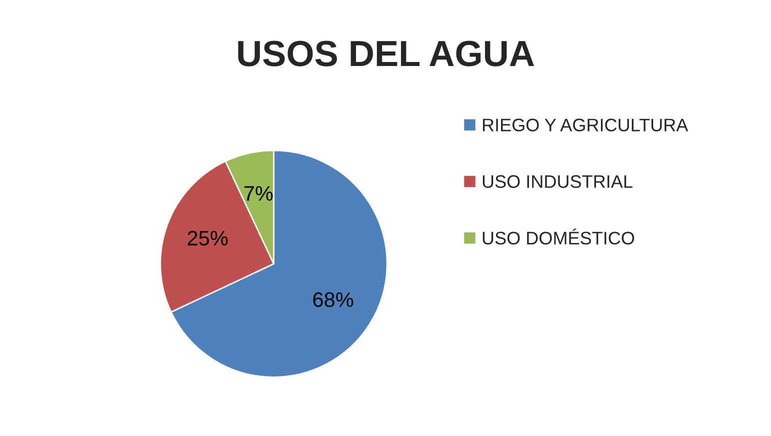  I want to click on legend-label: RIEGO Y AGRICULTURA, so click(585, 125).